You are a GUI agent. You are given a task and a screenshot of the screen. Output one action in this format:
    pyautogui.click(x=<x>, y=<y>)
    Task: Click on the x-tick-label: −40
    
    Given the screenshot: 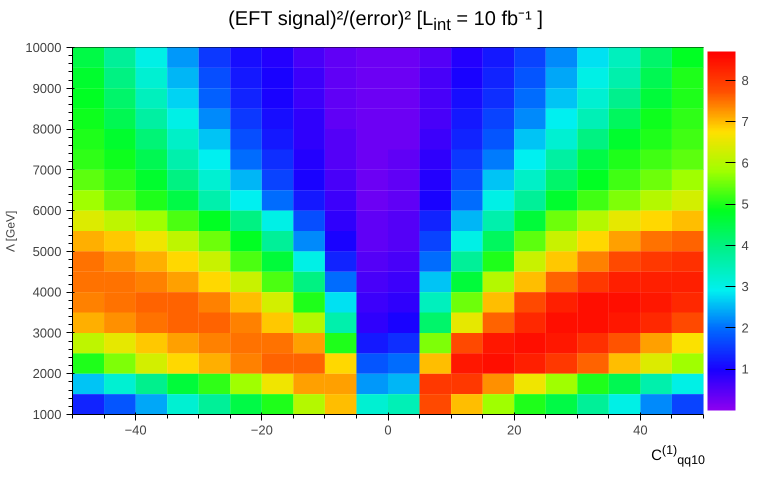 What is the action you would take?
    pyautogui.click(x=135, y=430)
    